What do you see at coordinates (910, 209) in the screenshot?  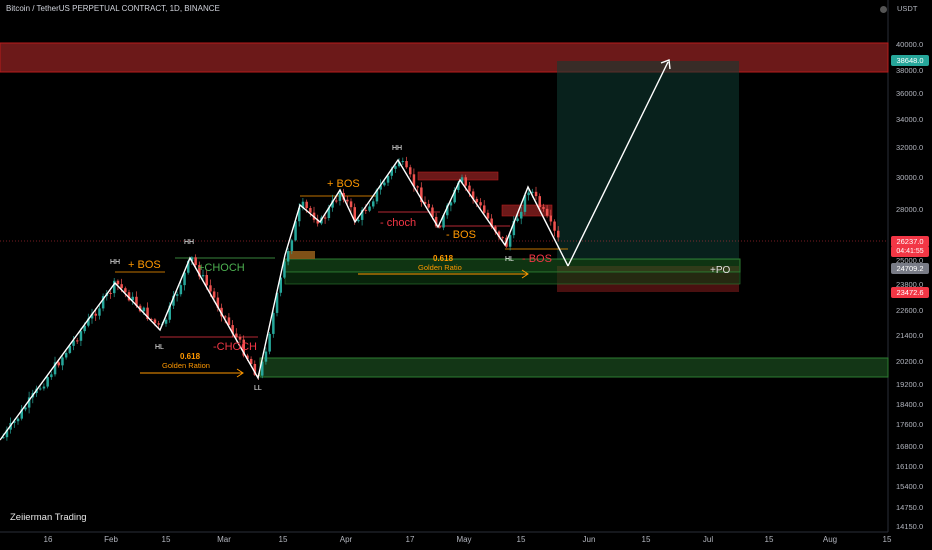 I see `y-tick: 28000.0` at bounding box center [910, 209].